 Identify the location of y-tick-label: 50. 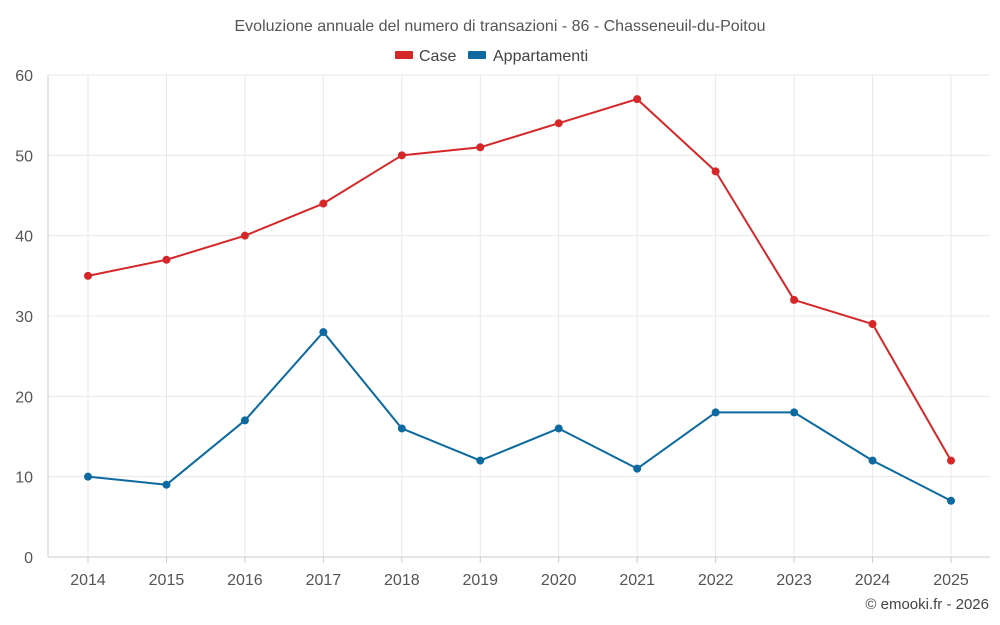
(24, 156).